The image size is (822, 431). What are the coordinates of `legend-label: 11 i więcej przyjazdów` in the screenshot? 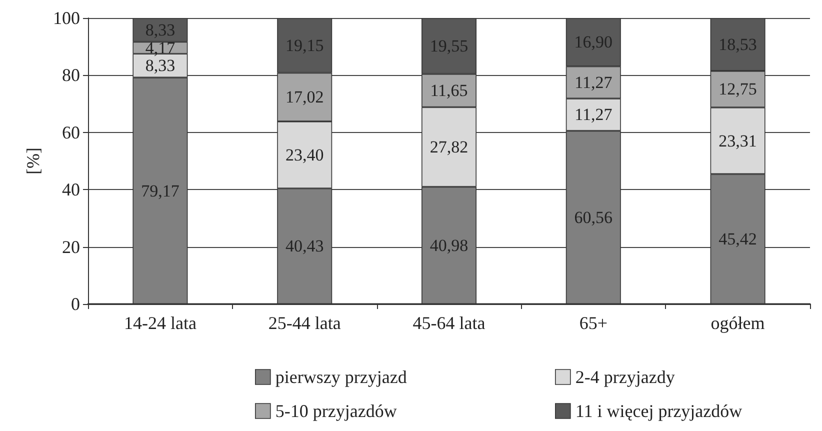 It's located at (658, 411).